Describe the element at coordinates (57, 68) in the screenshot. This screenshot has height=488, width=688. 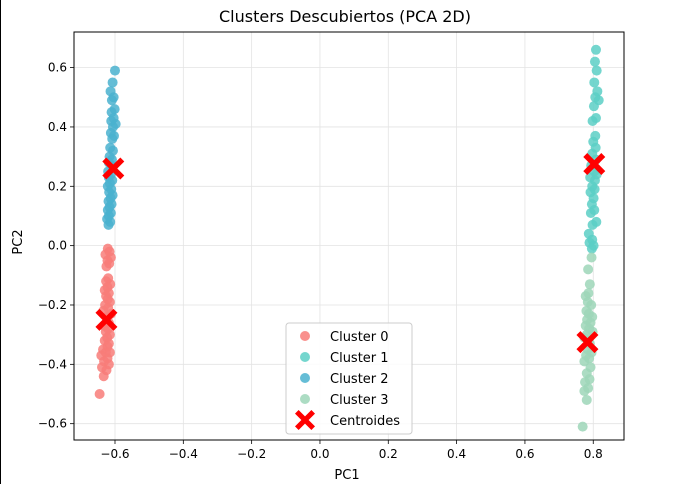
I see `y-tick-label: 0.6` at that location.